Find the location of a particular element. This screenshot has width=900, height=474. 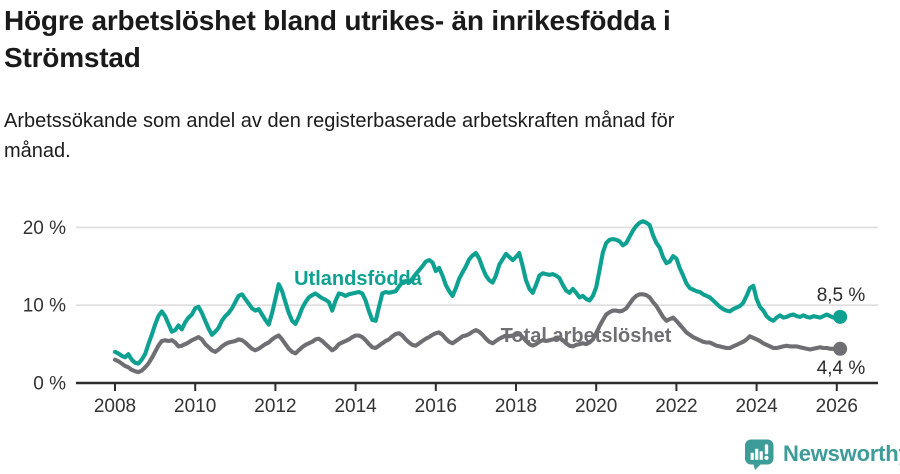

series-label-total-arbetsl-shet: Total arbetslöshet is located at coordinates (586, 336).